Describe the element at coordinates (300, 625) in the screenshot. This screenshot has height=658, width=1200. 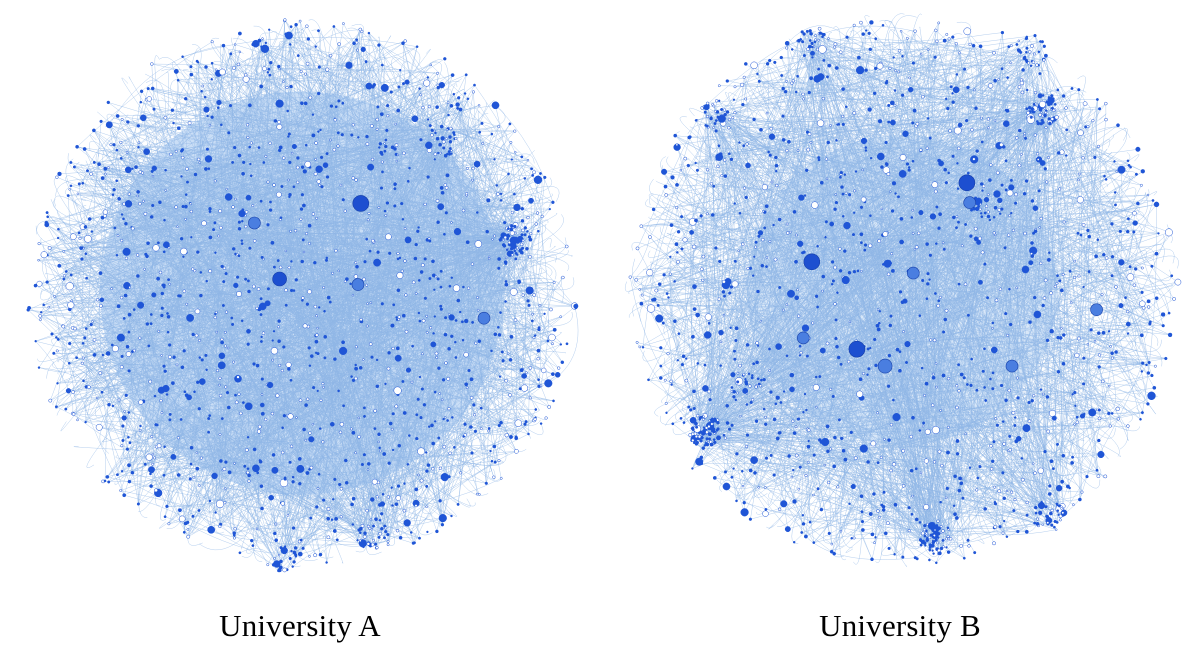
I see `panel-caption: University A` at that location.